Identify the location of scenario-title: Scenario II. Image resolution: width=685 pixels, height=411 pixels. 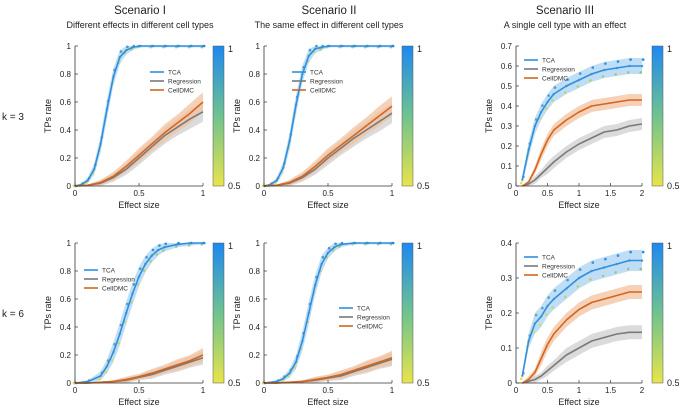
(329, 11).